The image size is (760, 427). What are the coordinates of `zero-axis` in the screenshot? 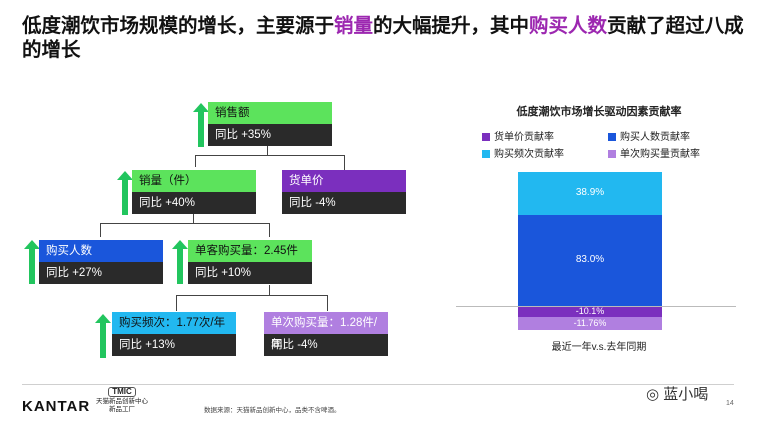 It's located at (596, 306).